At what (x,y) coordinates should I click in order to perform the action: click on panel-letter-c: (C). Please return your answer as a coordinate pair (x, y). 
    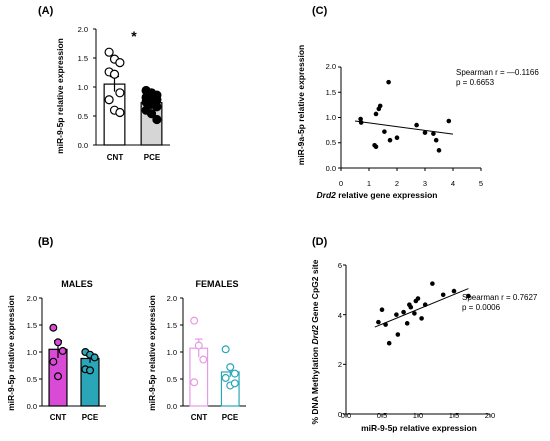
    Looking at the image, I should click on (320, 11).